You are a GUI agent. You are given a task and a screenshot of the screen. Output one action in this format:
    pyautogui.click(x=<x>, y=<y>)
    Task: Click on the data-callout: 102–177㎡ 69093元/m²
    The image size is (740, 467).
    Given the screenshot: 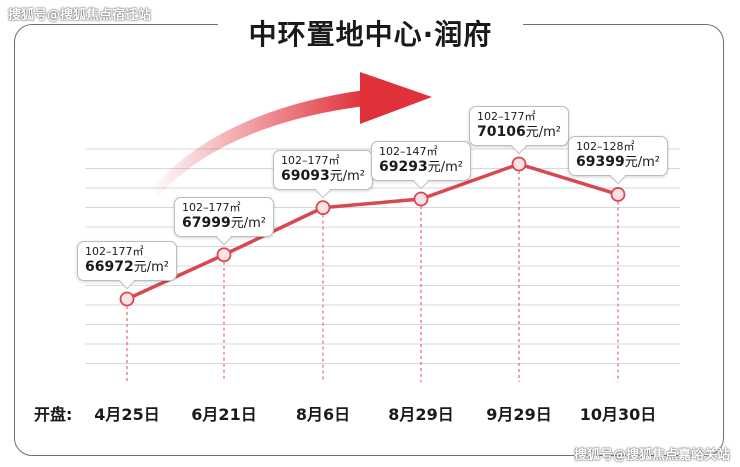 What is the action you would take?
    pyautogui.click(x=323, y=170)
    